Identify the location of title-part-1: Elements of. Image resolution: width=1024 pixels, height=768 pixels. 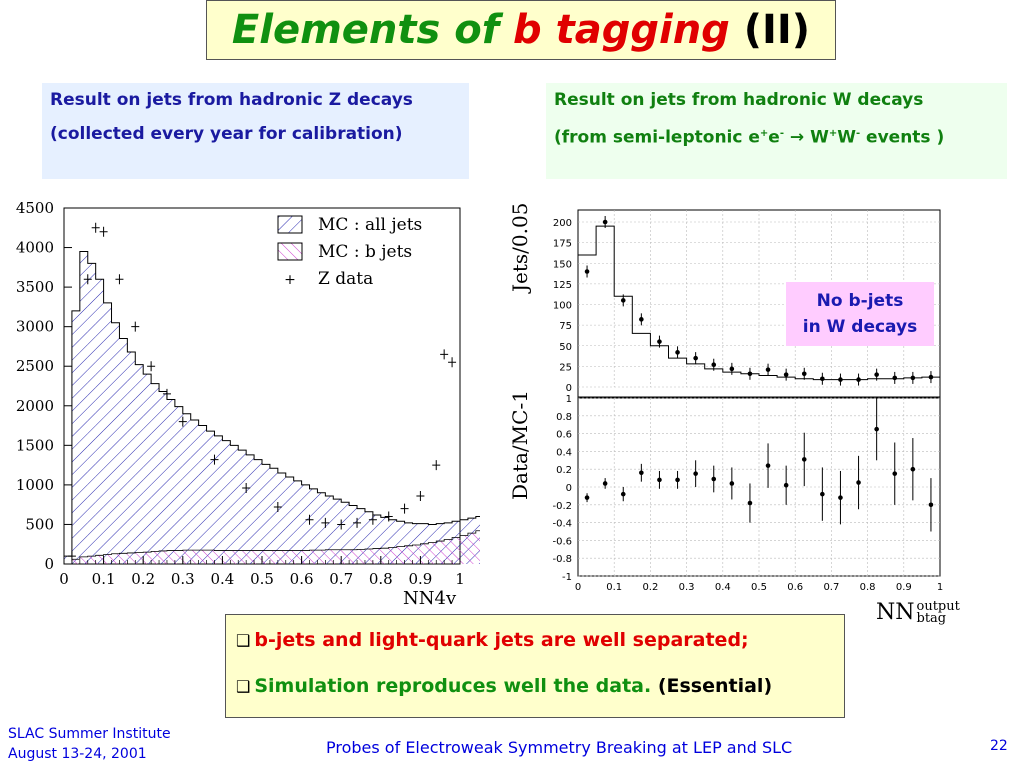
(372, 30).